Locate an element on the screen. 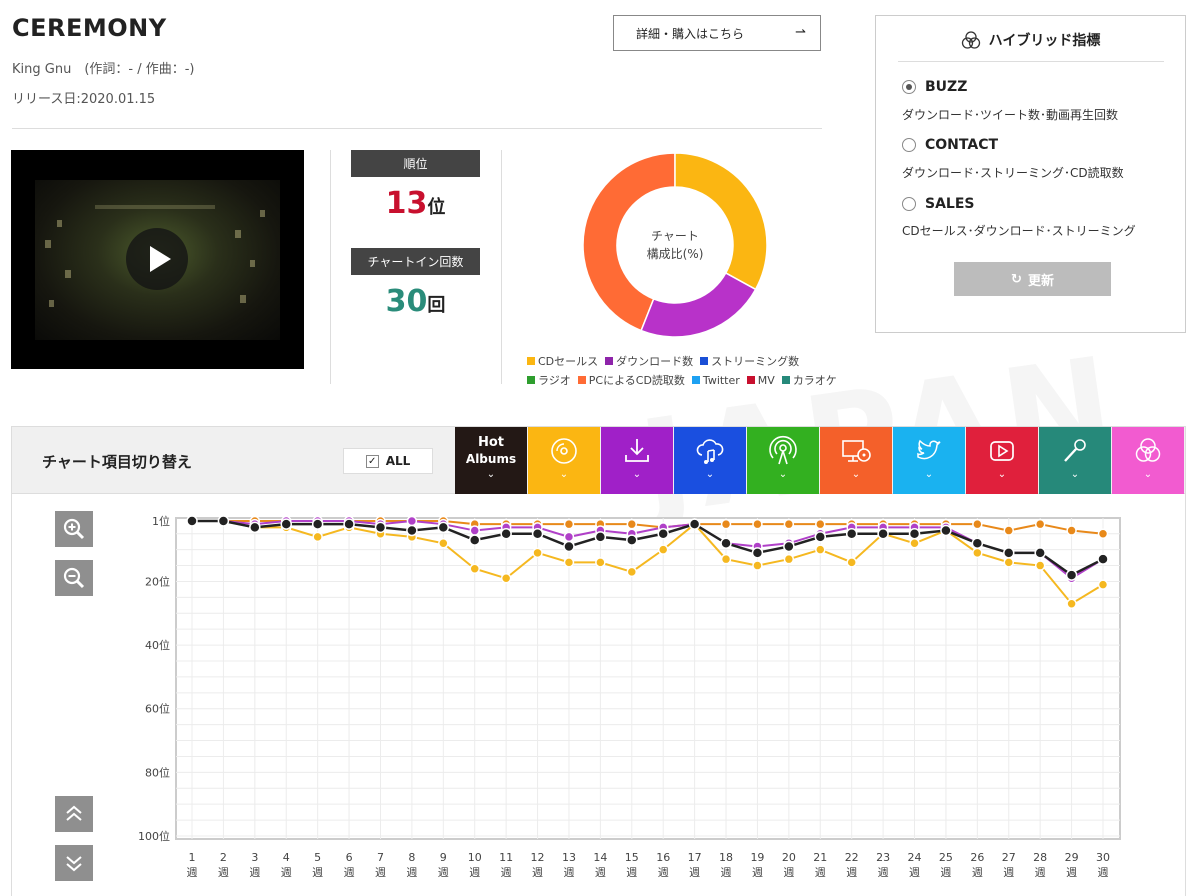 The image size is (1200, 896). play-icon is located at coordinates (157, 259).